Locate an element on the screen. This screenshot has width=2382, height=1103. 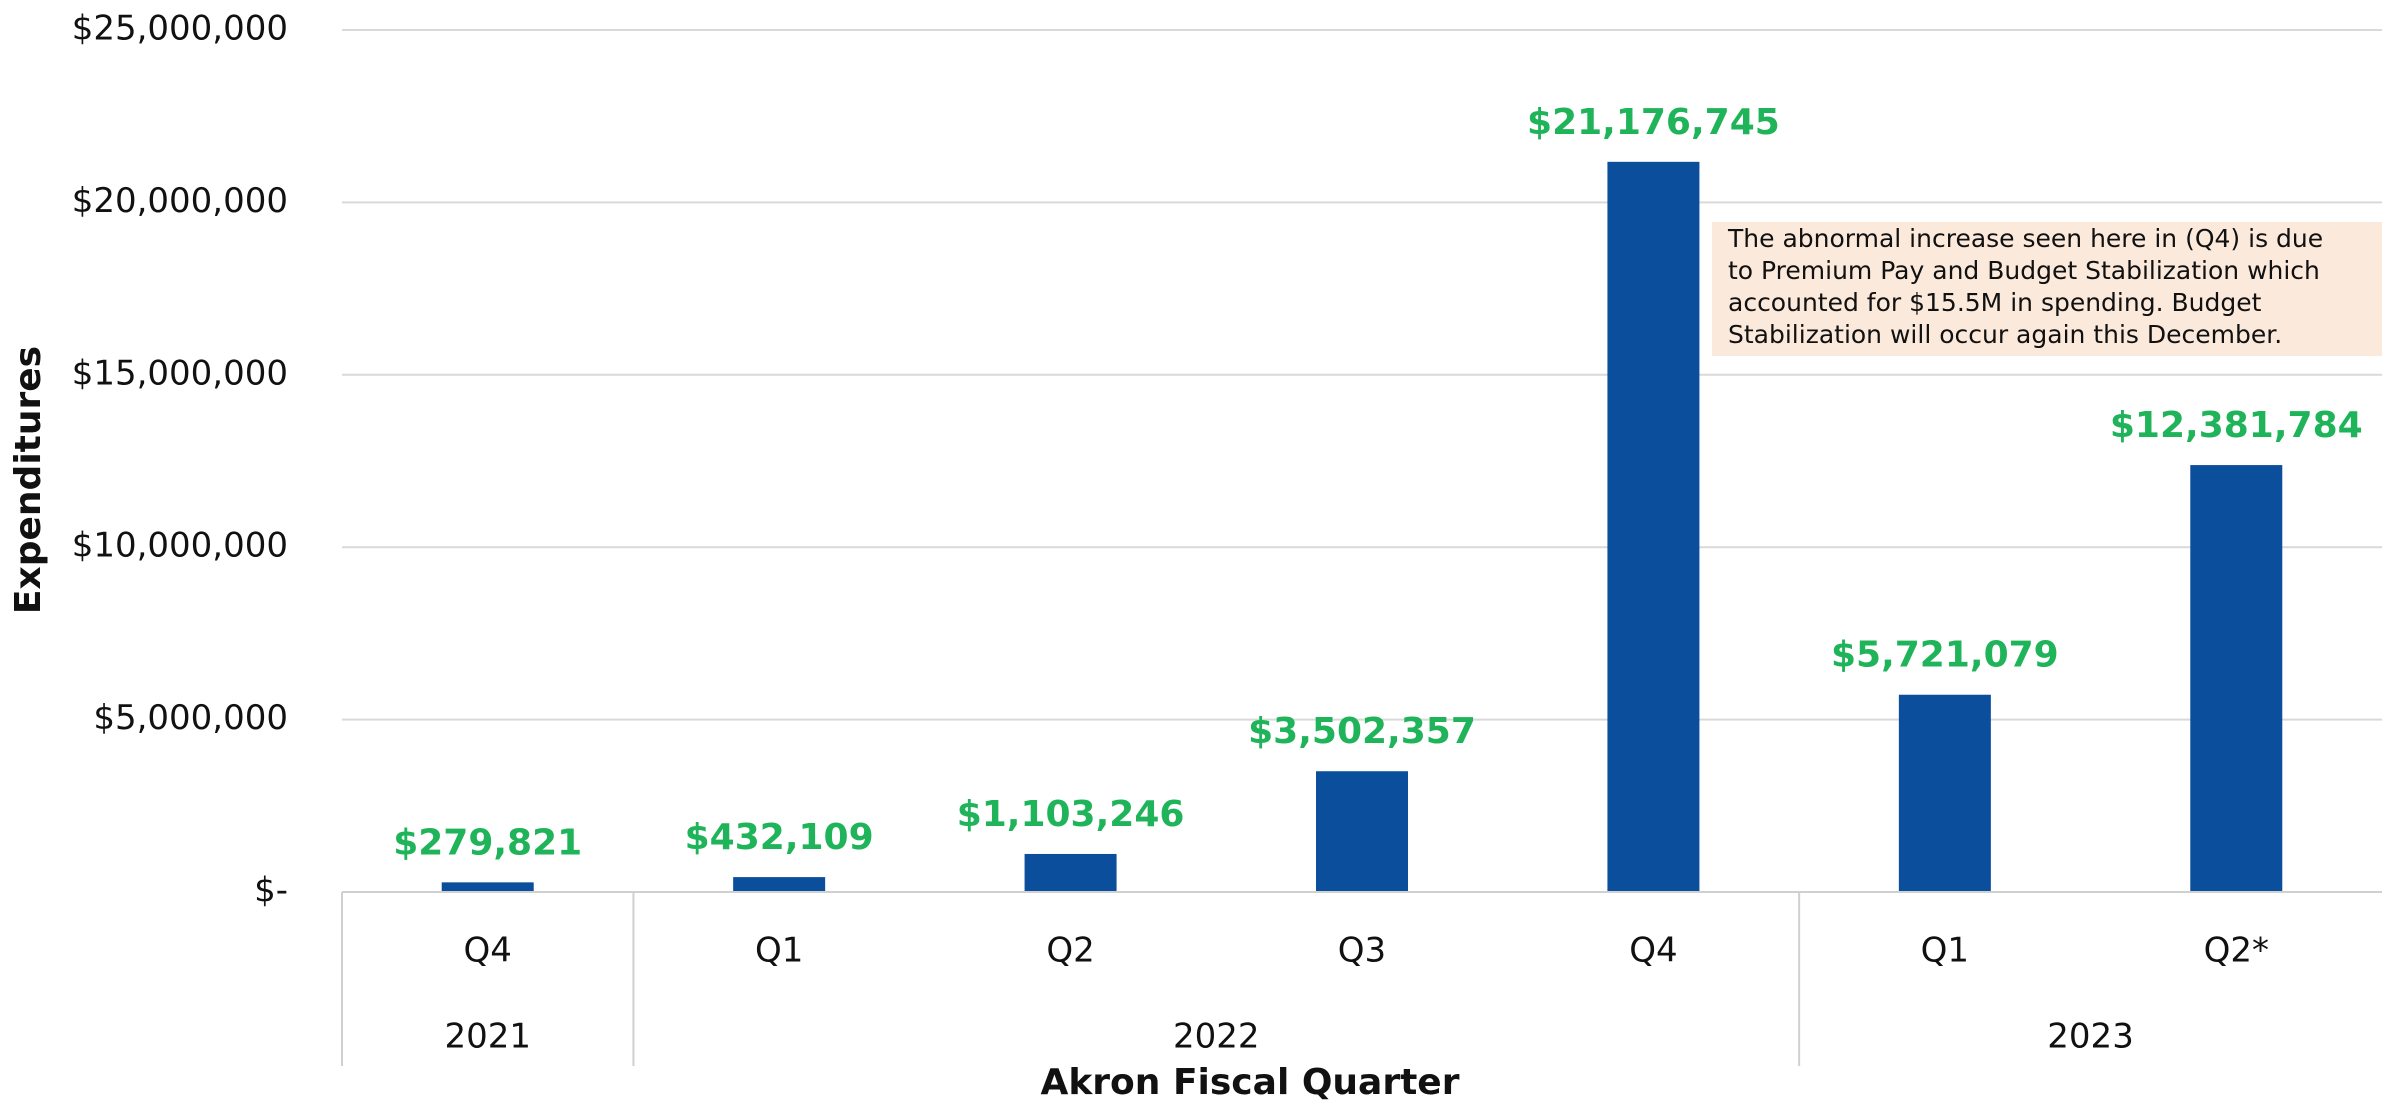
data-label: $432,109 is located at coordinates (779, 837).